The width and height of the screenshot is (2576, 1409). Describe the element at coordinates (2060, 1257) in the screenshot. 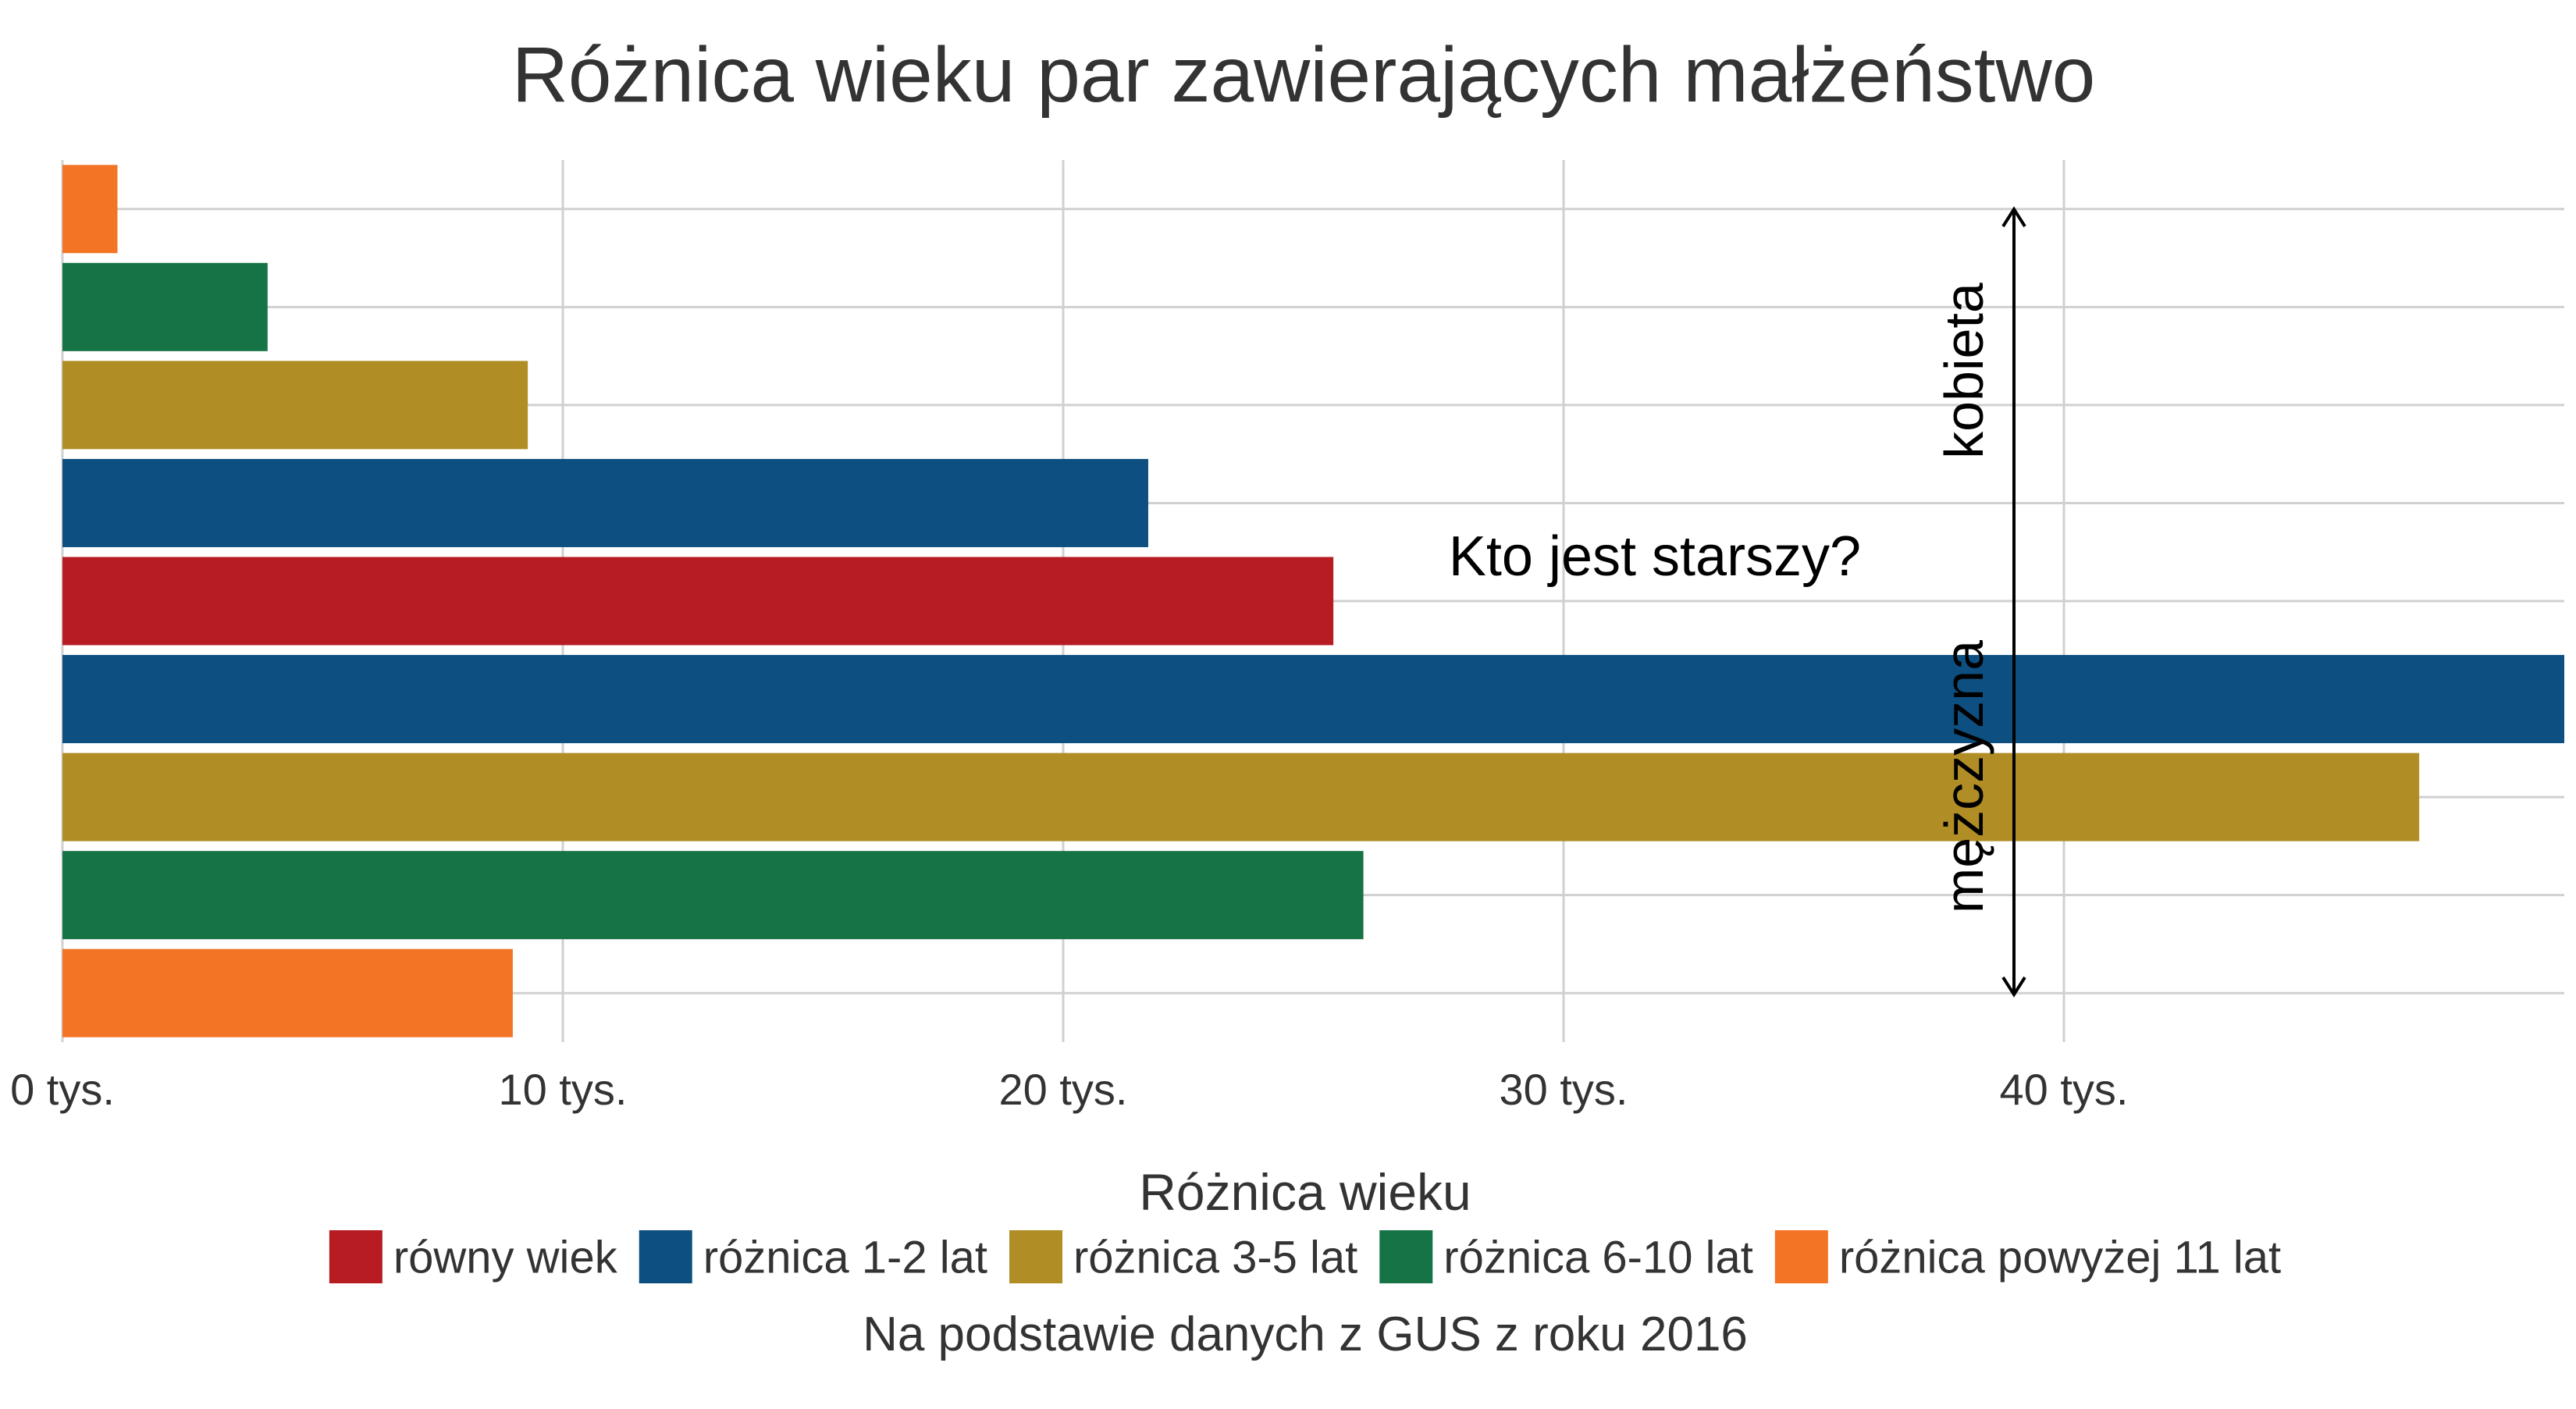

I see `legend-label-4: różnica powyżej 11 lat` at that location.